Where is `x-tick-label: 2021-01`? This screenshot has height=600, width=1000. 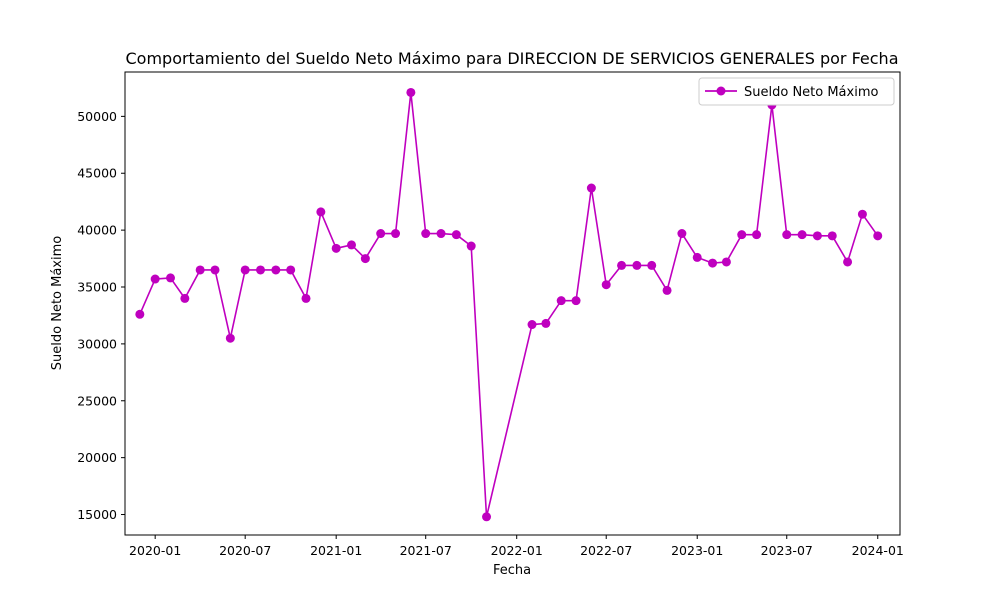 x-tick-label: 2021-01 is located at coordinates (336, 550).